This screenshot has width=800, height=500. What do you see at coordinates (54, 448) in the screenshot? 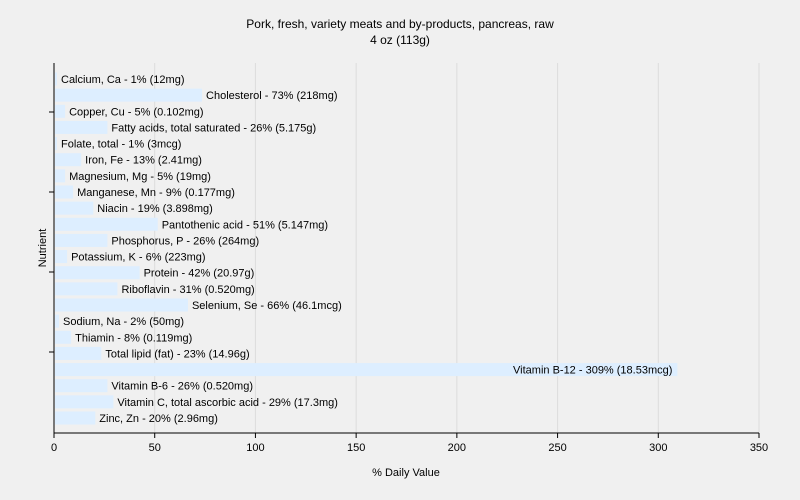
I see `x-tick-label: 0` at bounding box center [54, 448].